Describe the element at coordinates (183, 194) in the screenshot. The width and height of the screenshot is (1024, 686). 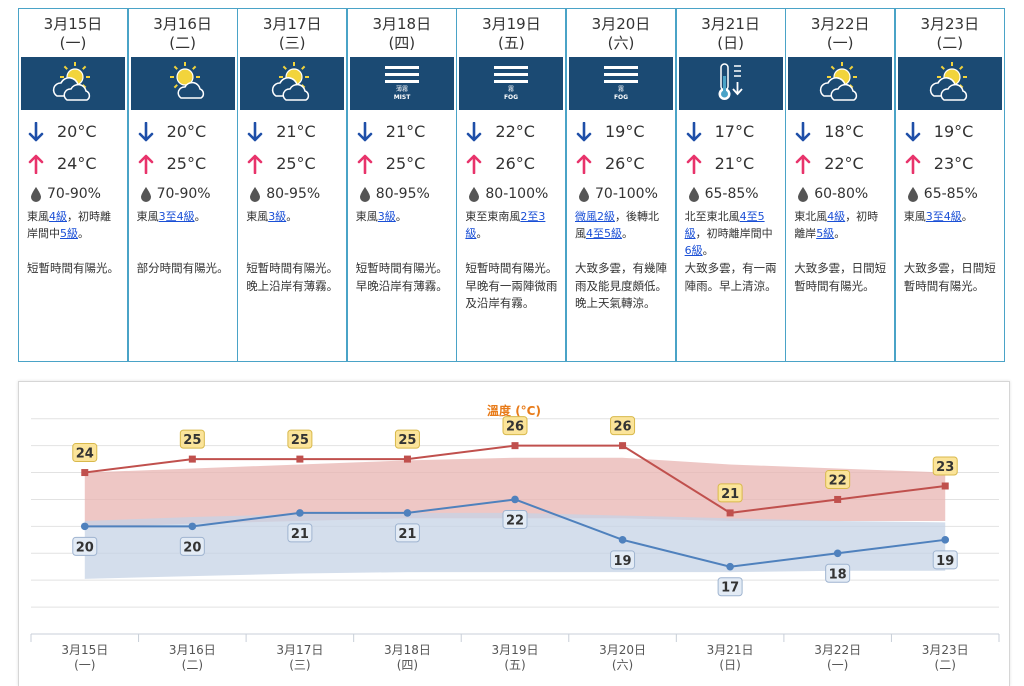
I see `humidity-row: 70-90%` at that location.